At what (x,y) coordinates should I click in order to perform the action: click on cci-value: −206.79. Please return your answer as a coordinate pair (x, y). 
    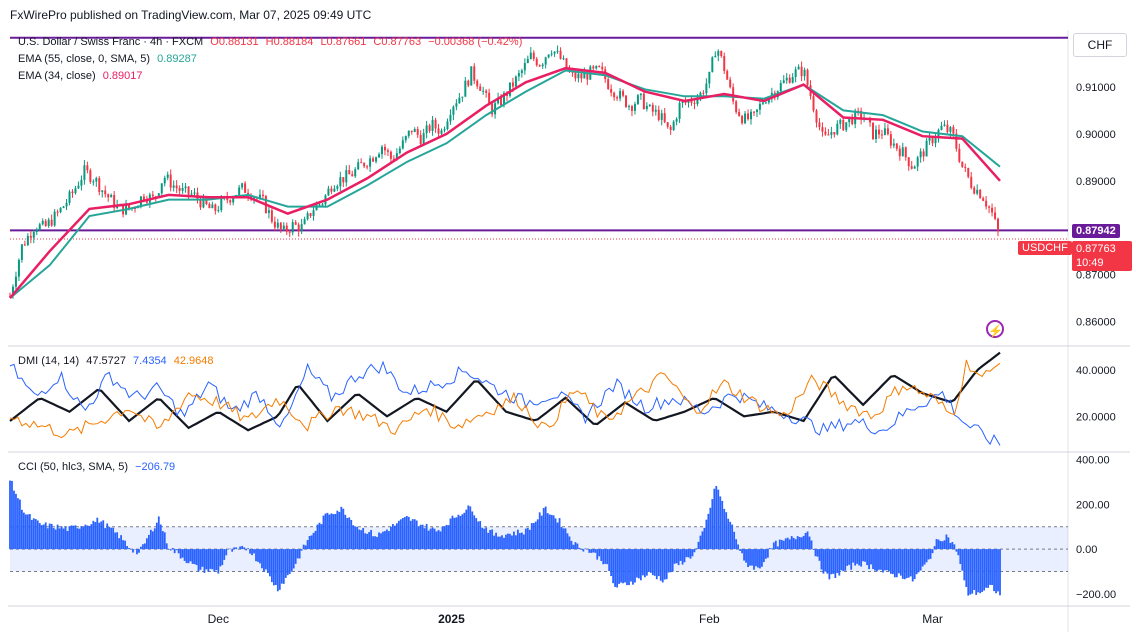
    Looking at the image, I should click on (155, 467).